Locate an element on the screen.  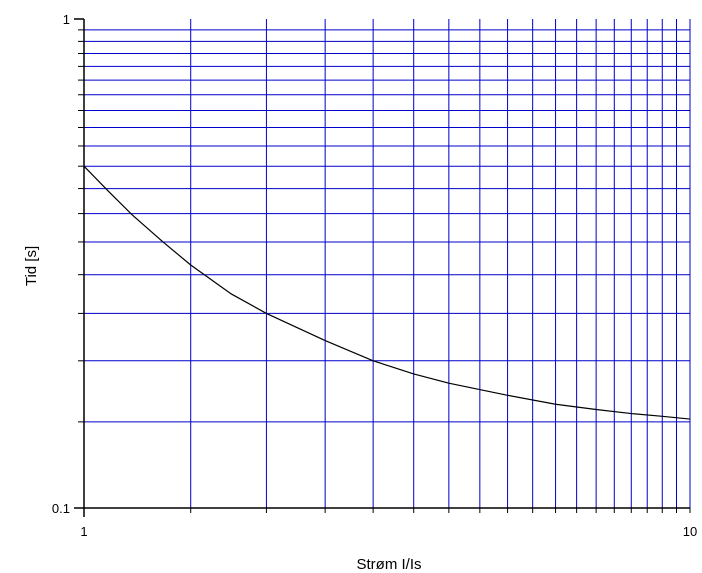
x-tick-label: 10 is located at coordinates (690, 531).